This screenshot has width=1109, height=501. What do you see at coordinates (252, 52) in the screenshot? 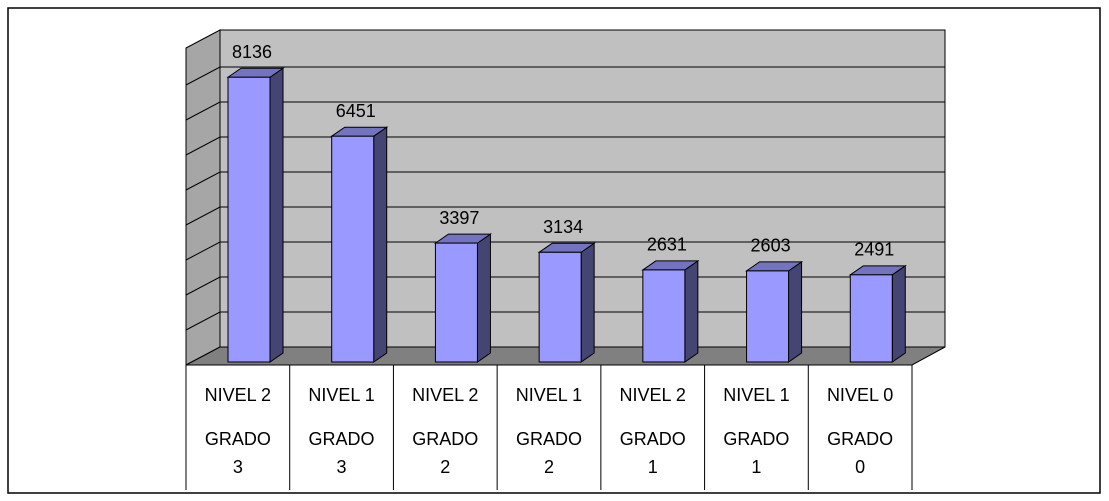
I see `data-label: 8136` at bounding box center [252, 52].